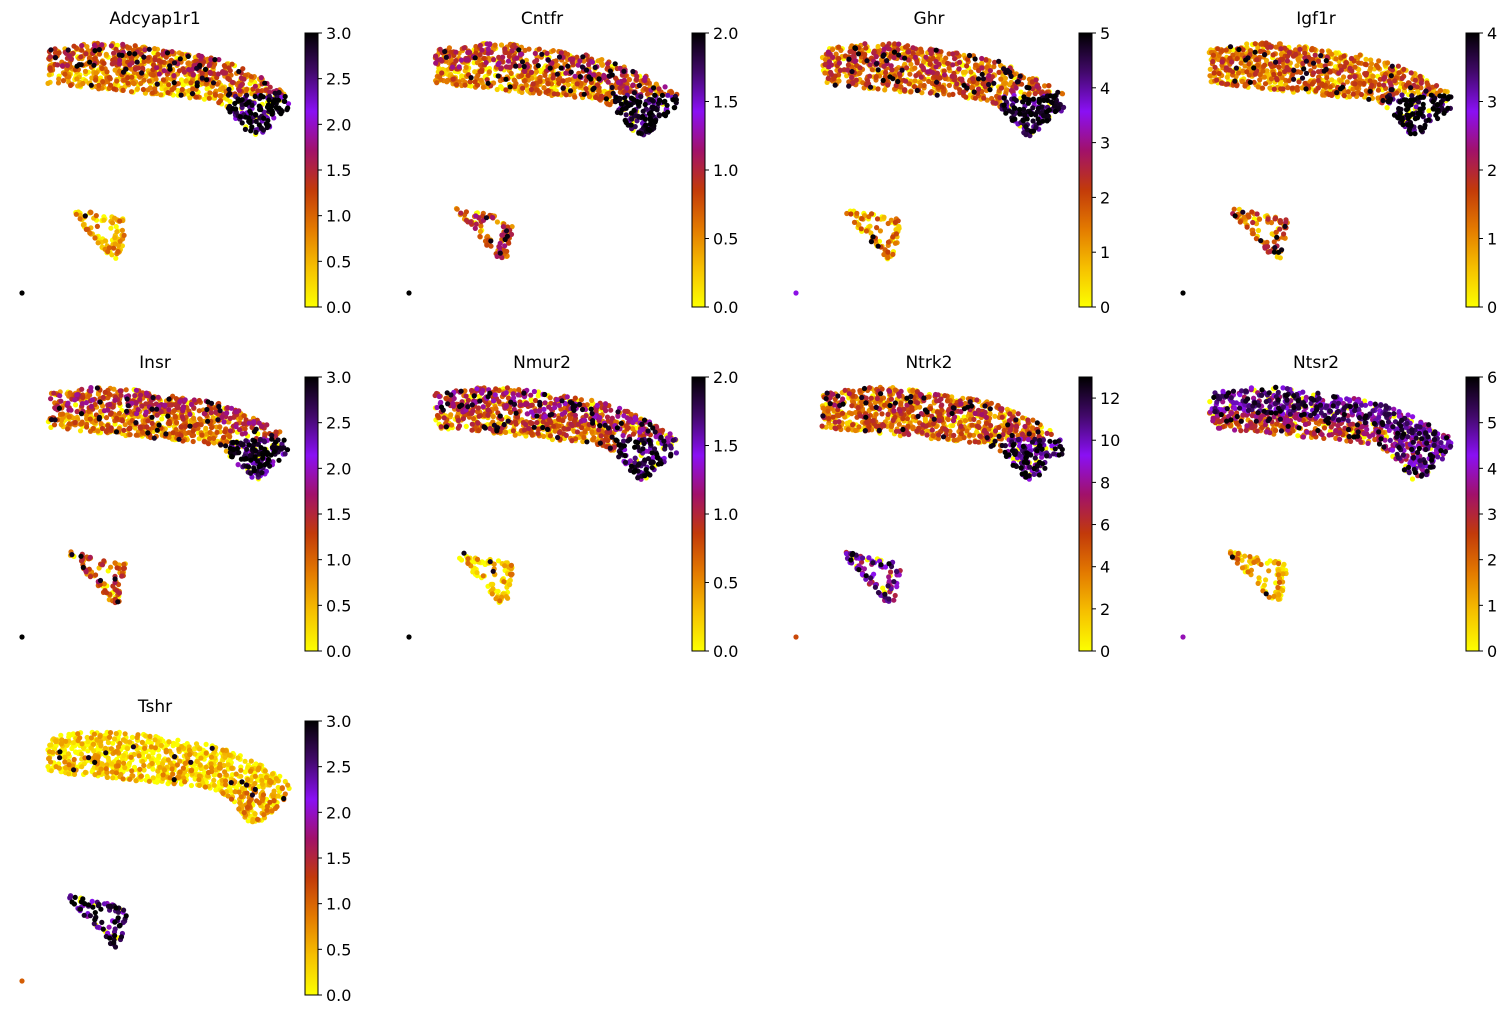 The width and height of the screenshot is (1503, 1016). Describe the element at coordinates (338, 216) in the screenshot. I see `colorbar-tick-label: 1.0` at that location.